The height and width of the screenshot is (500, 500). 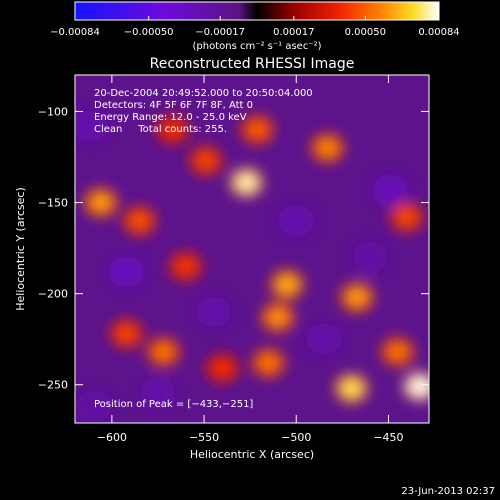 I want to click on x-tick-label: −450, so click(x=388, y=437).